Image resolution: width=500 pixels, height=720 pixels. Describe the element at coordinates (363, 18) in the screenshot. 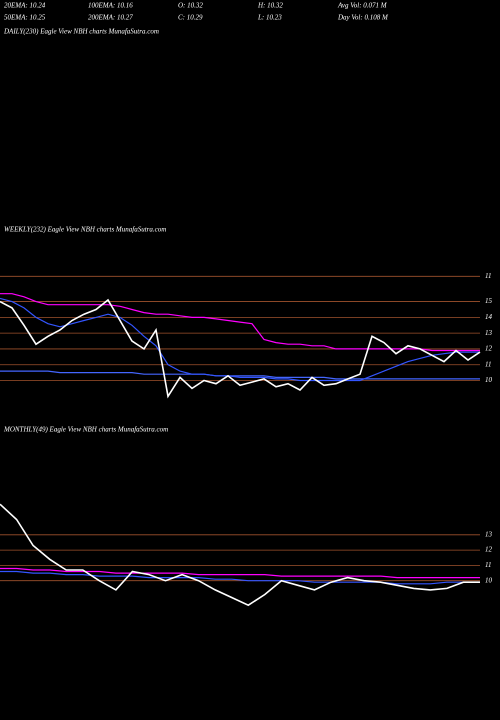

I see `header-stat: Day Vol: 0.108 M` at that location.